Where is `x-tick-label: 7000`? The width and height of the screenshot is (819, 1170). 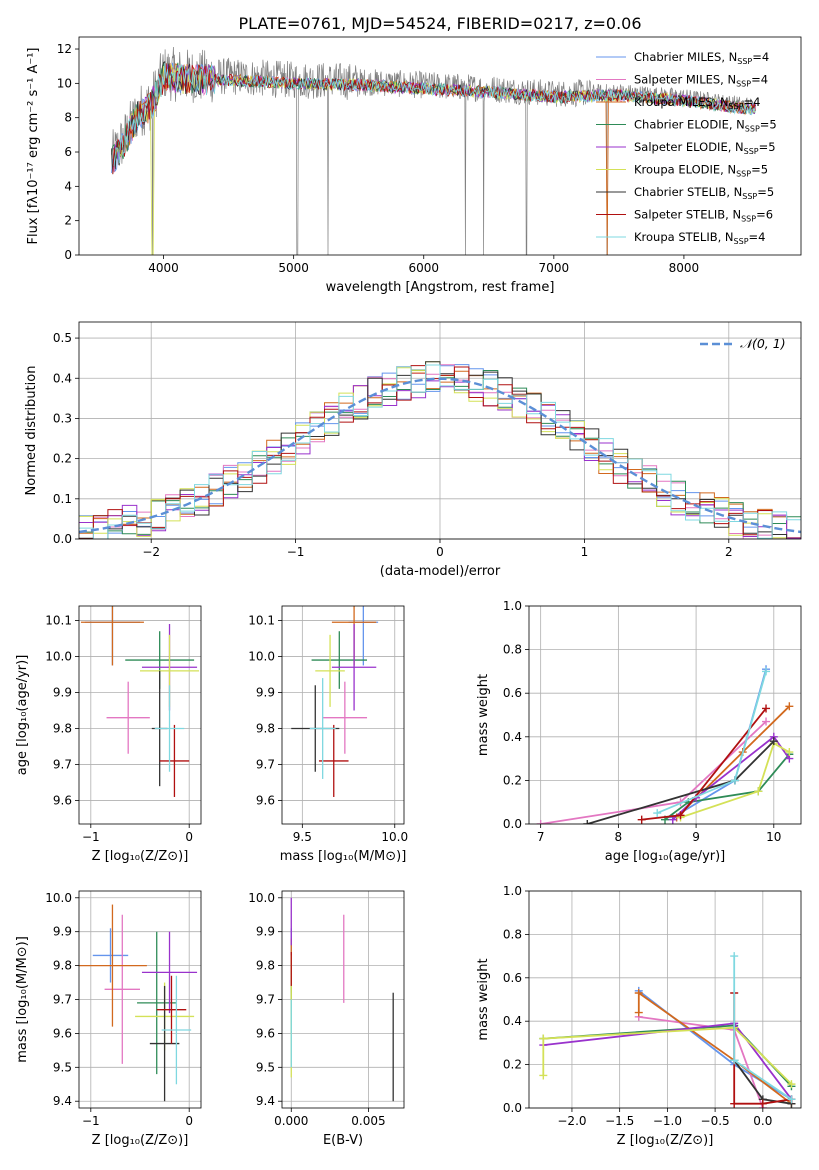 x-tick-label: 7000 is located at coordinates (554, 268).